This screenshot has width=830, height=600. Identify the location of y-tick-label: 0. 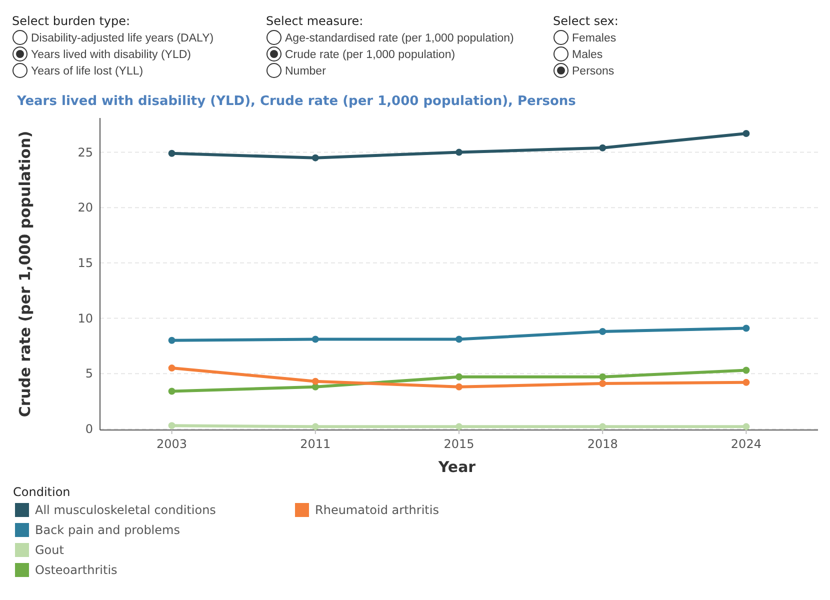
(89, 429).